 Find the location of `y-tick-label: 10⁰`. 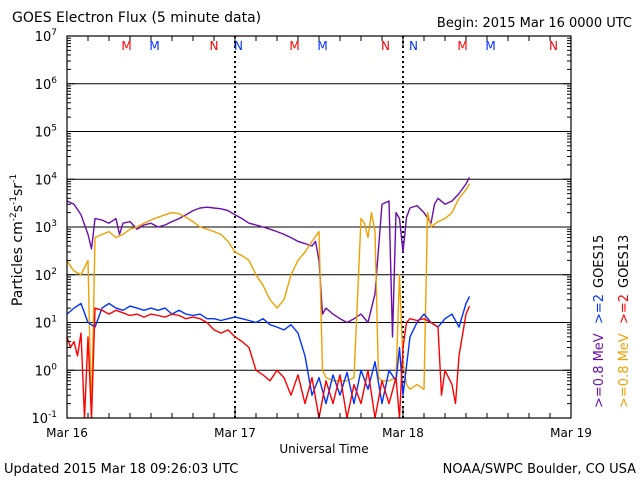

y-tick-label: 10⁰ is located at coordinates (46, 370).